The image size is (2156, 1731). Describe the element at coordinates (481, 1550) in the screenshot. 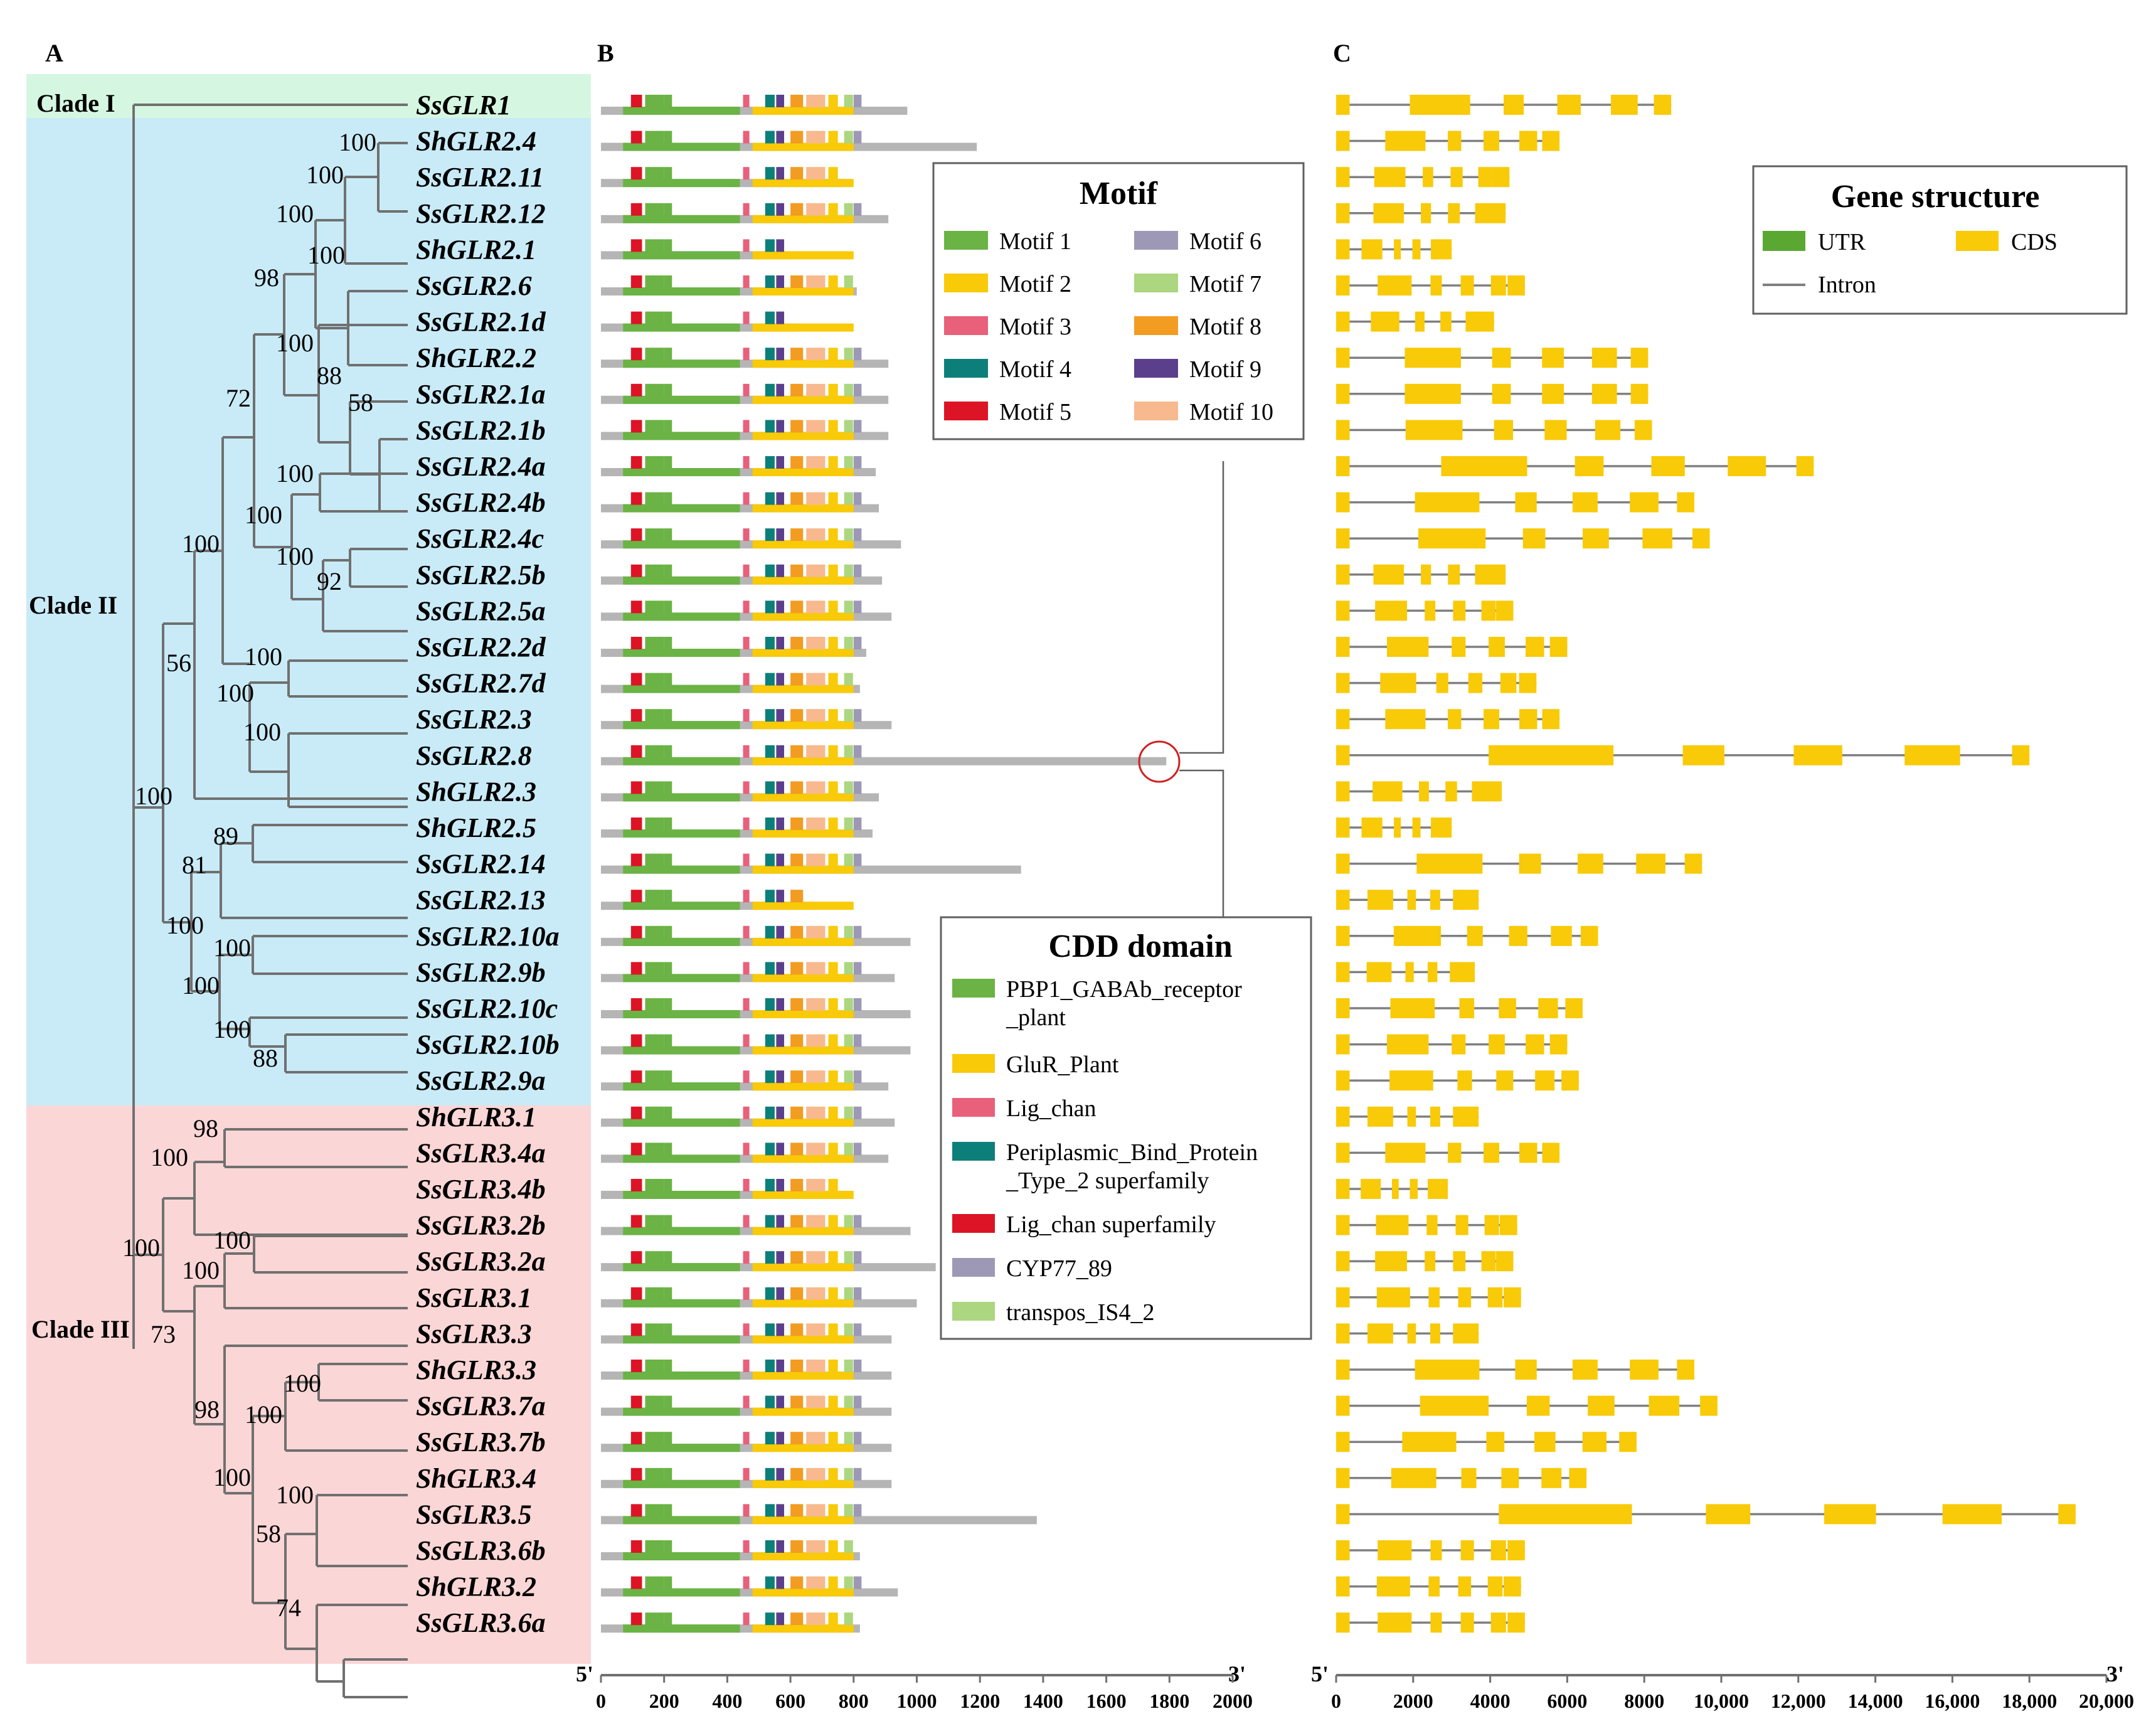

I see `gene-label: SsGLR3.6b` at that location.